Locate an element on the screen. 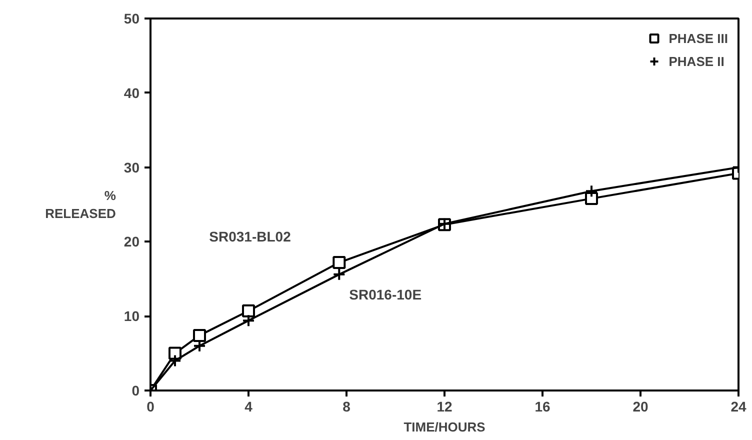 This screenshot has height=440, width=752. legend-label: PHASE III is located at coordinates (698, 38).